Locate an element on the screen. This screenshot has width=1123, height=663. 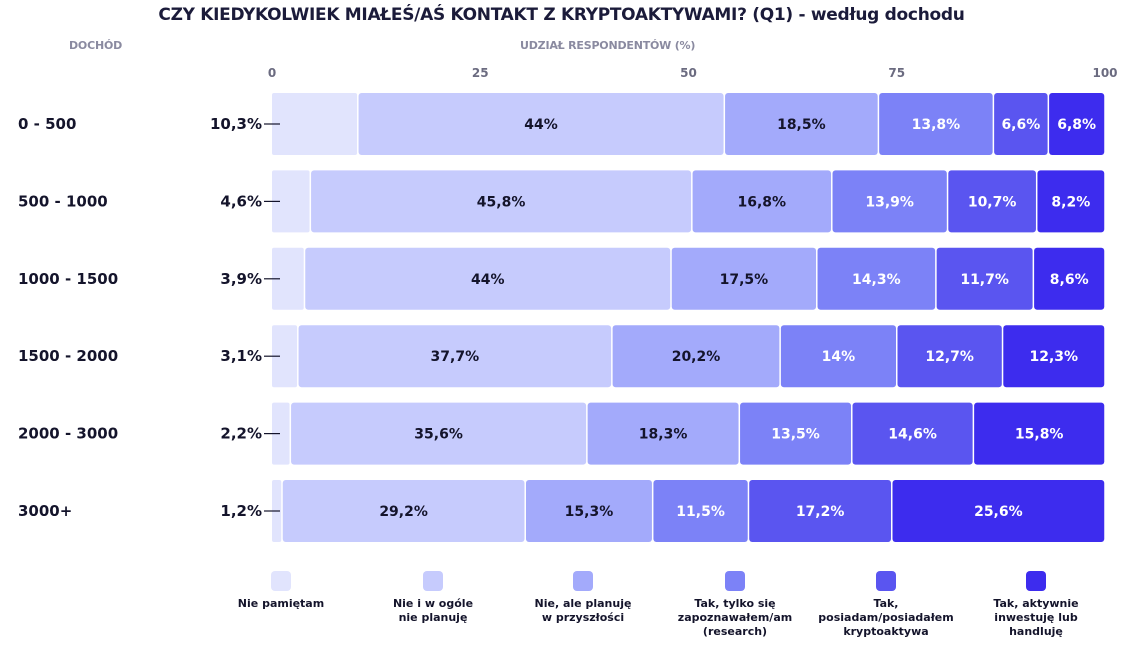
data-label: 6,6% is located at coordinates (1020, 125).